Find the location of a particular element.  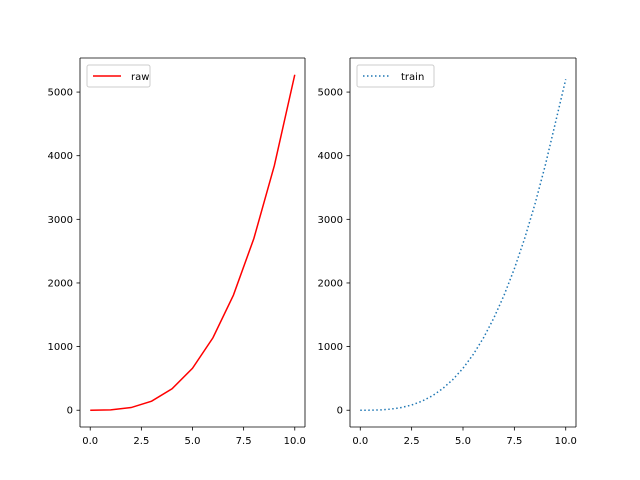

right-ytick-label: 0 is located at coordinates (340, 411).